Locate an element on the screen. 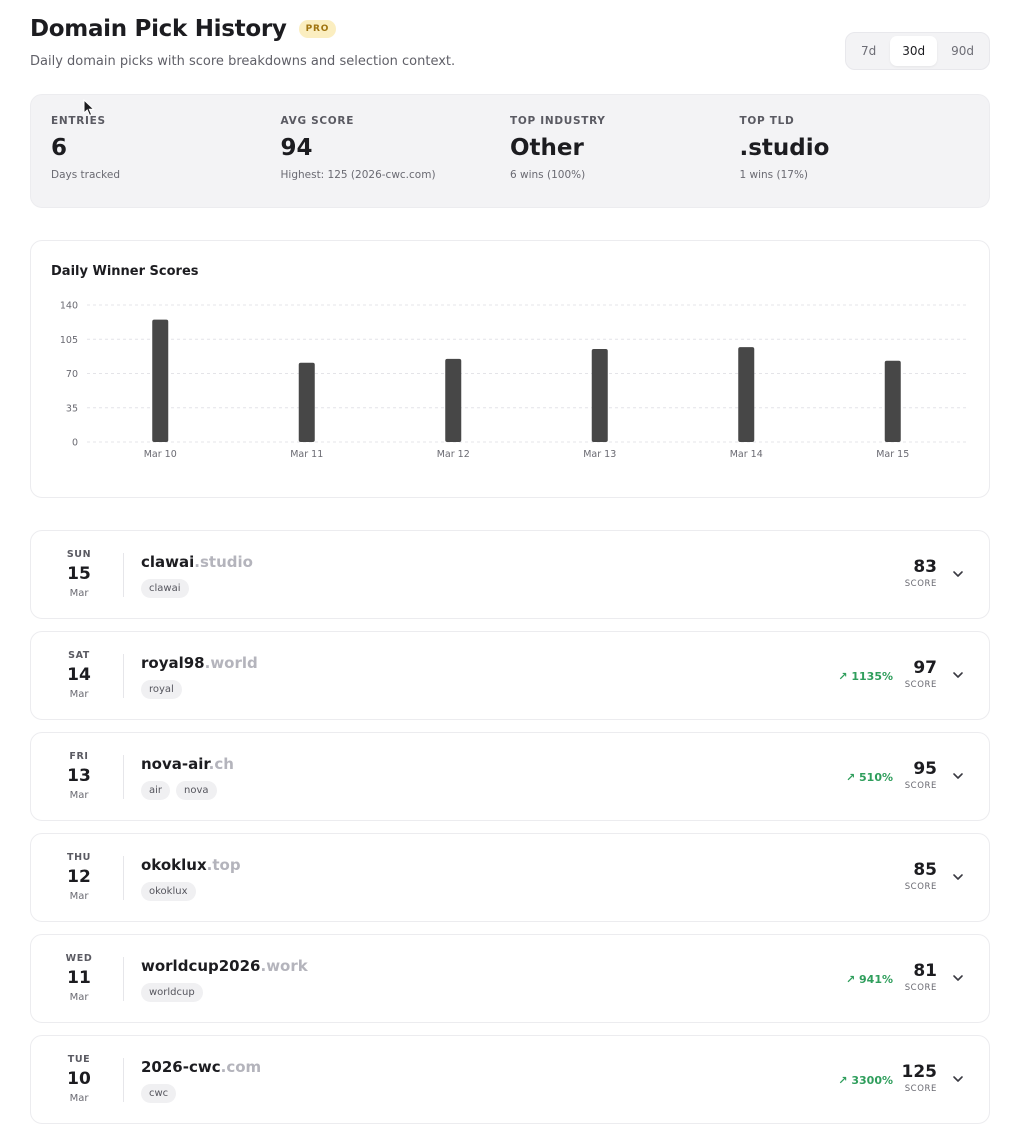 This screenshot has width=1010, height=1145. entry-day: 10 is located at coordinates (79, 1079).